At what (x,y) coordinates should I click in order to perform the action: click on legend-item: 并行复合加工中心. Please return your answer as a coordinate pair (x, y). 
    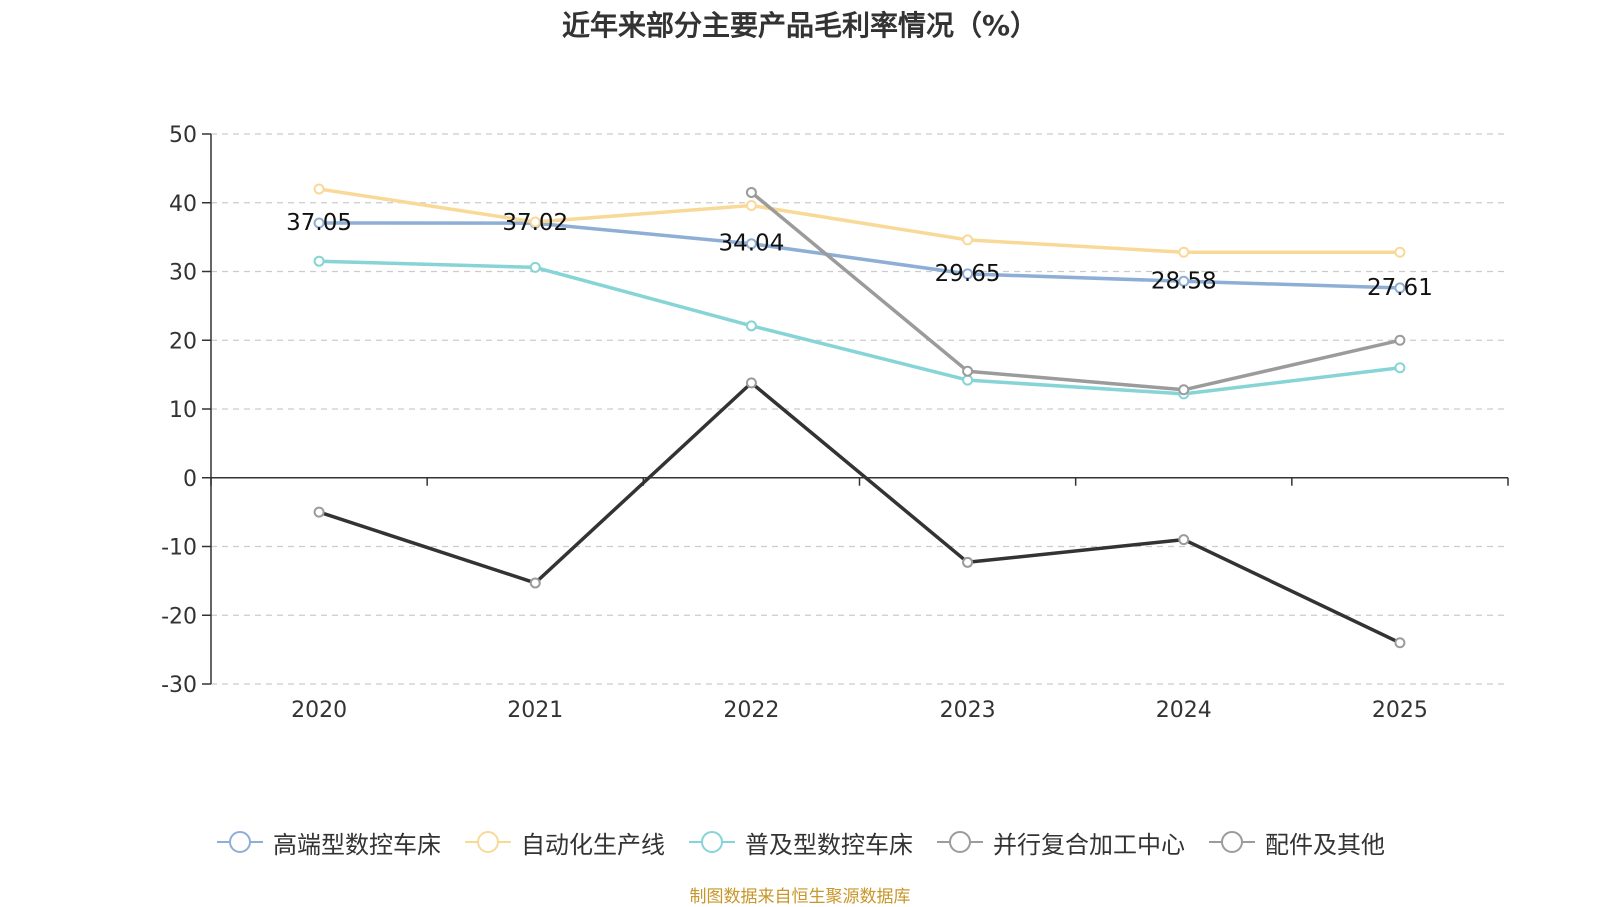
    Looking at the image, I should click on (1060, 842).